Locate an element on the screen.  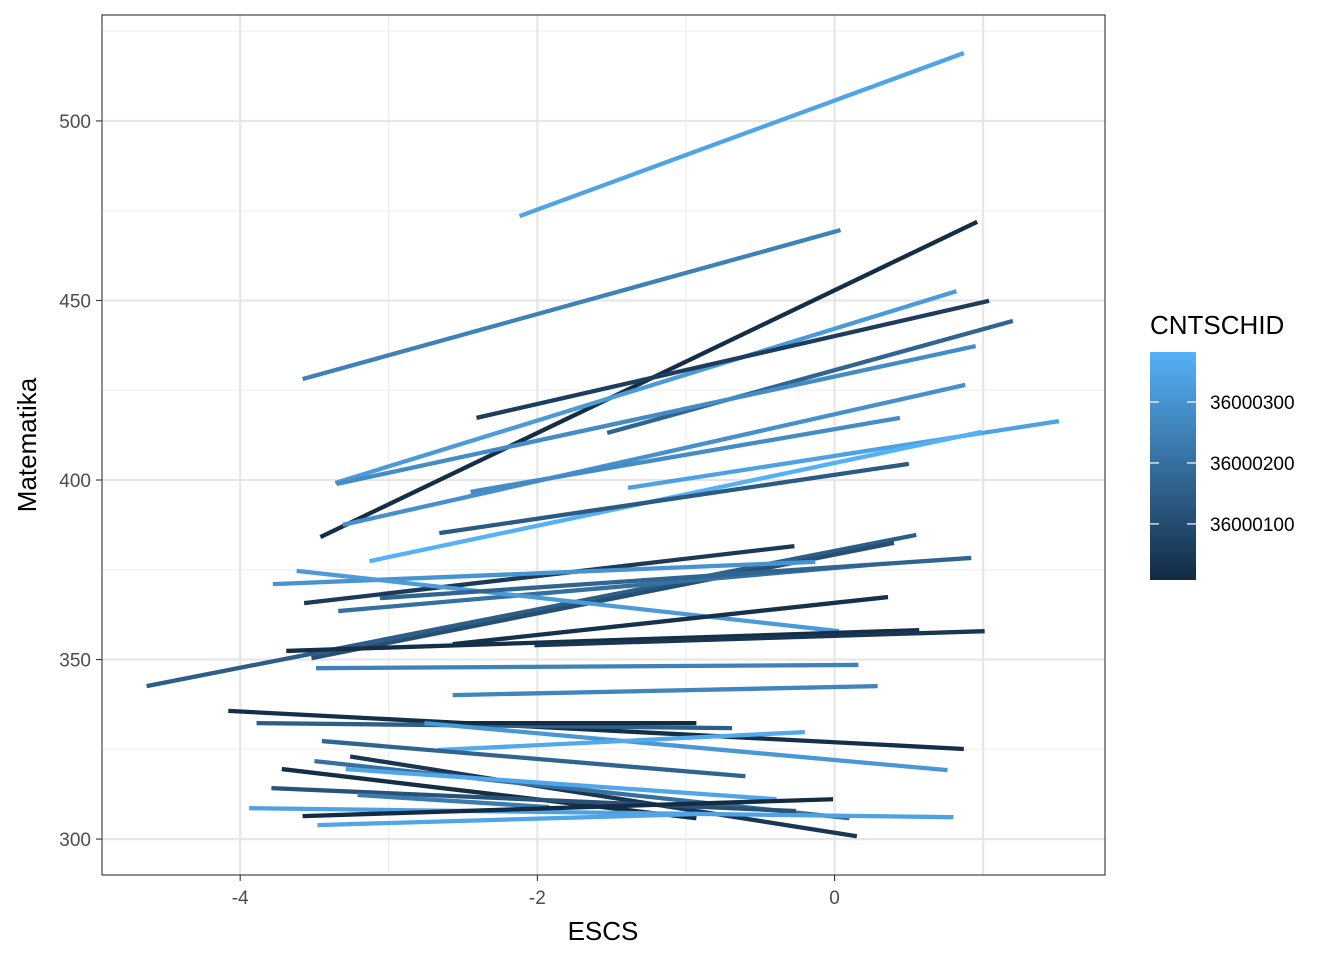
legend-ticks: 36000100 36000200 36000300 is located at coordinates (1222, 464).